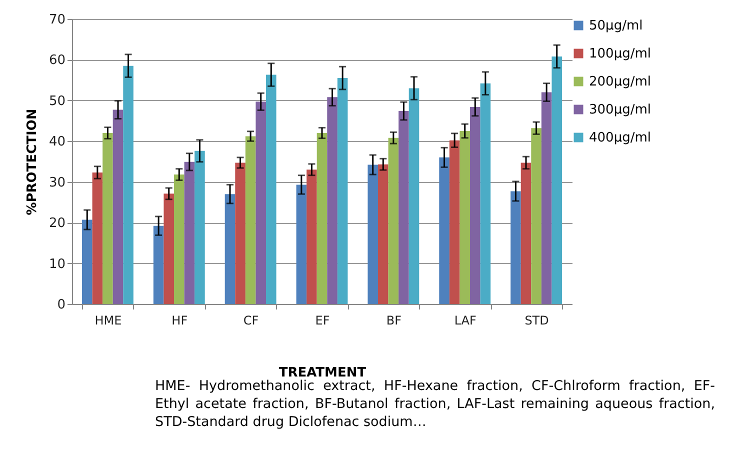 The width and height of the screenshot is (740, 456). Describe the element at coordinates (57, 101) in the screenshot. I see `y-tick-label: 50` at that location.